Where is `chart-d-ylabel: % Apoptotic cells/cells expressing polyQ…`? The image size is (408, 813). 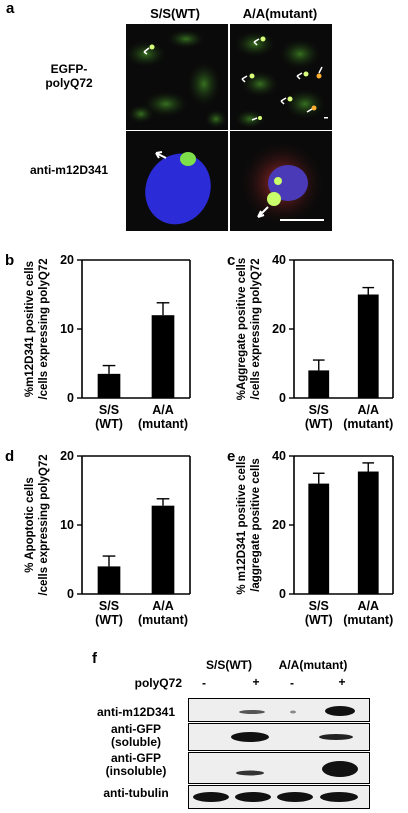
chart-d-ylabel: % Apoptotic cells/cells expressing polyQ… is located at coordinates (37, 524).